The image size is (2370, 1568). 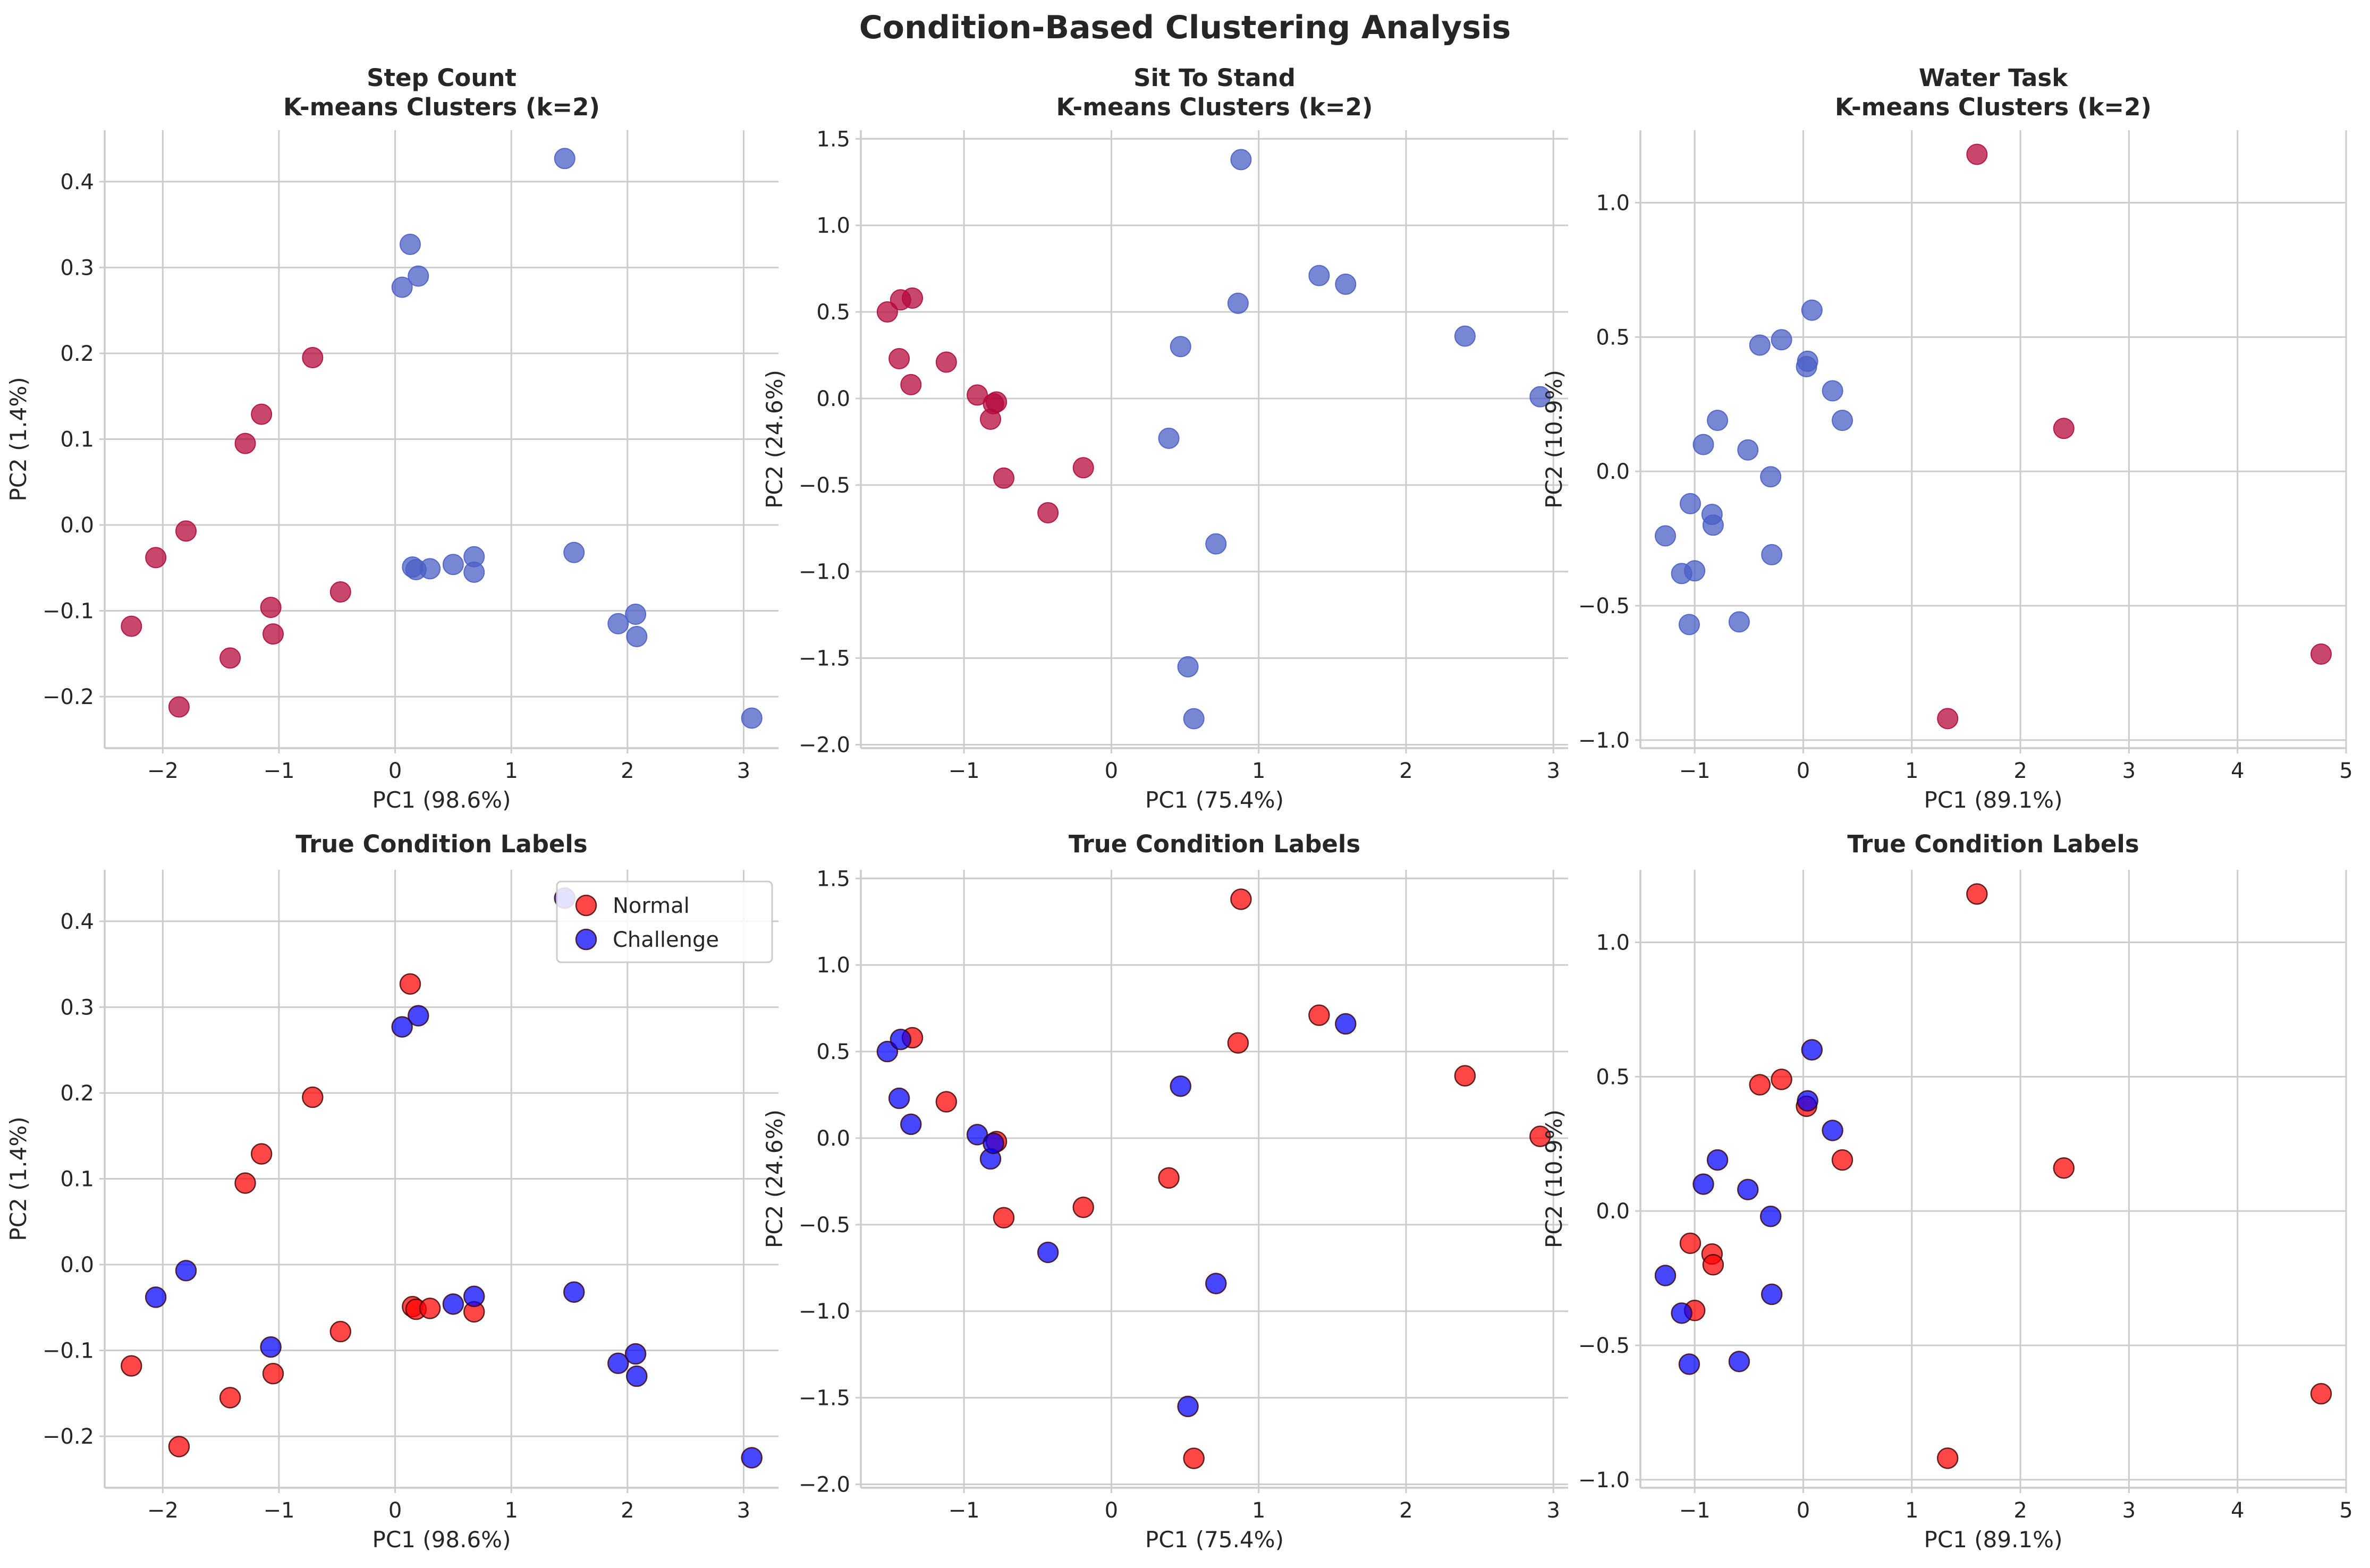 I want to click on y-tick-label: −0.2, so click(x=68, y=697).